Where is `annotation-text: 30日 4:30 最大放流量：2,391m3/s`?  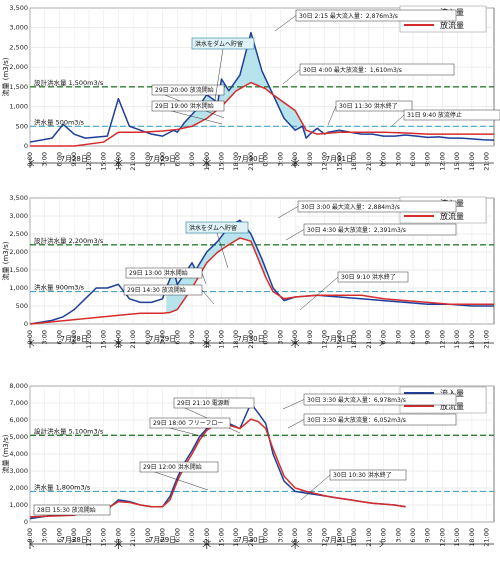 annotation-text: 30日 4:30 最大放流量：2,391m3/s is located at coordinates (356, 230).